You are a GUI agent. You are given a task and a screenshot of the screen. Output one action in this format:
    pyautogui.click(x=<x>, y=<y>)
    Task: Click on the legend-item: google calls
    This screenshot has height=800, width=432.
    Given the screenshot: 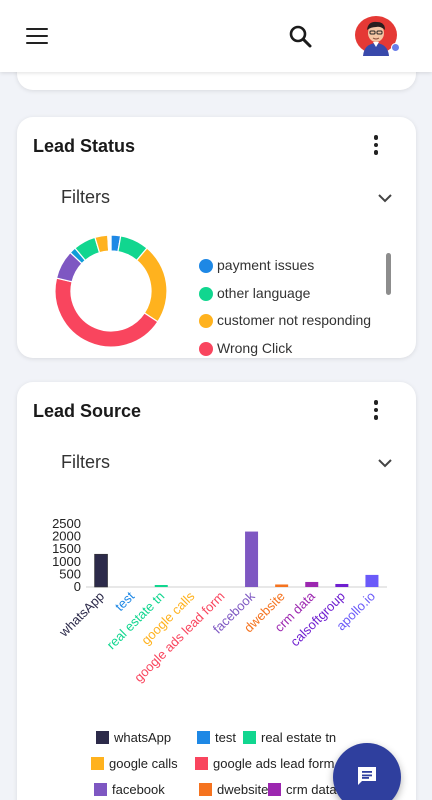 What is the action you would take?
    pyautogui.click(x=134, y=763)
    